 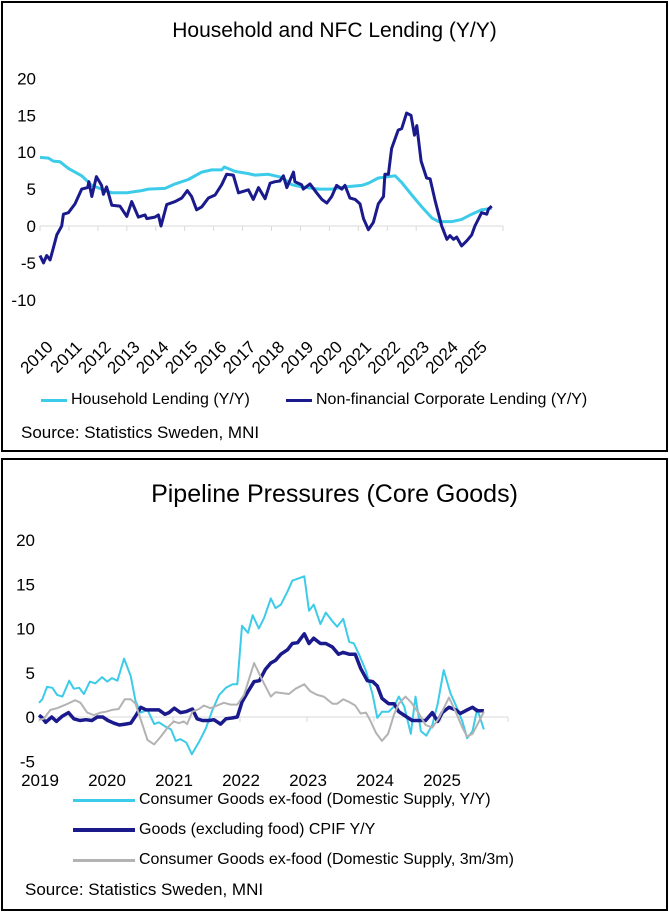 What do you see at coordinates (210, 357) in the screenshot?
I see `x-tick-label: 2016` at bounding box center [210, 357].